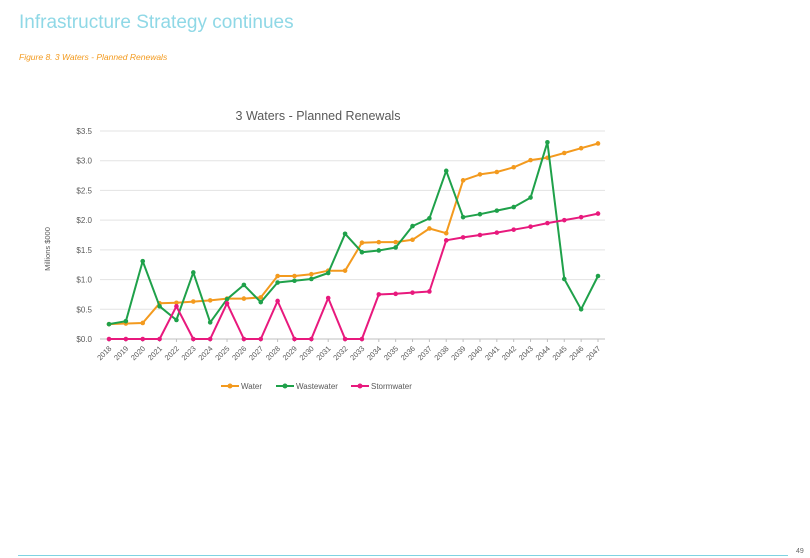 This screenshot has height=558, width=810. Describe the element at coordinates (273, 353) in the screenshot. I see `x-tick-label: 2028` at that location.